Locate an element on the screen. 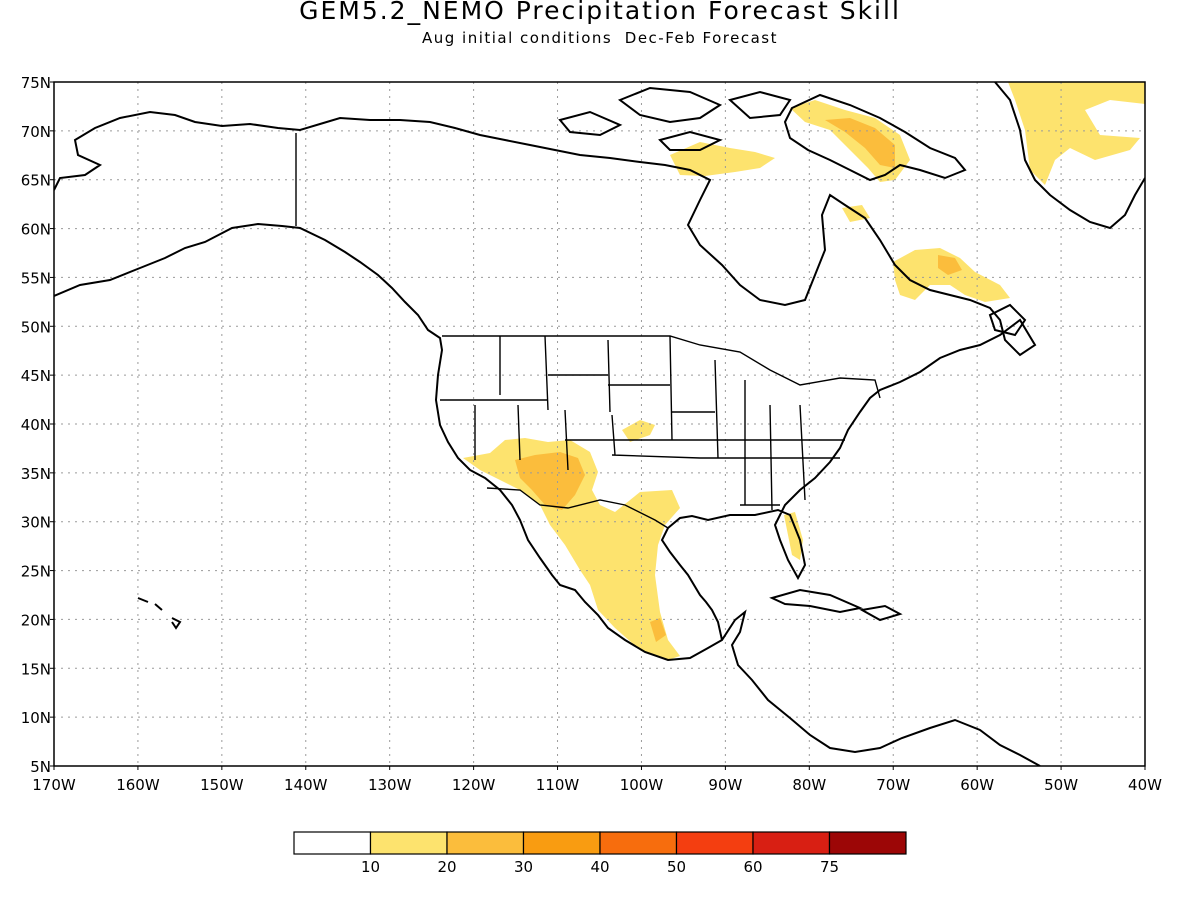 This screenshot has height=900, width=1200. lat-tick-label: 15N is located at coordinates (36, 669).